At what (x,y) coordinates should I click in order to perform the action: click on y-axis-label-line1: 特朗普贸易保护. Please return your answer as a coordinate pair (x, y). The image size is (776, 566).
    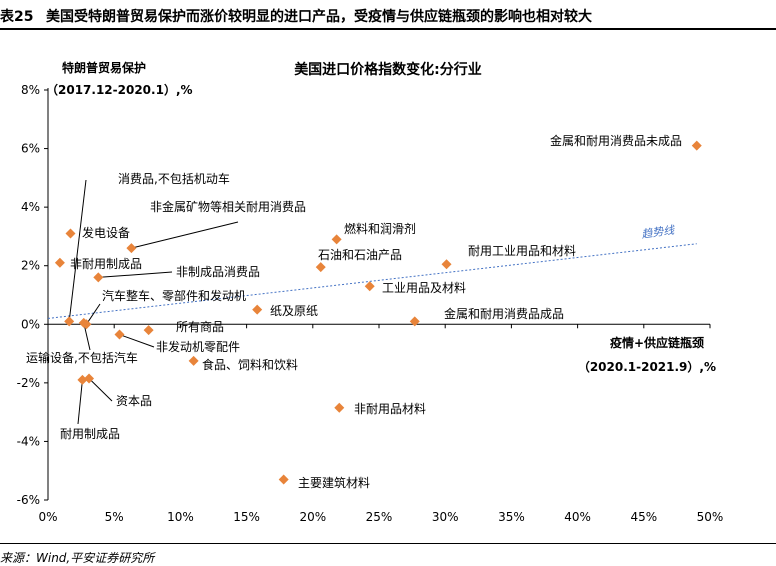
    Looking at the image, I should click on (104, 67).